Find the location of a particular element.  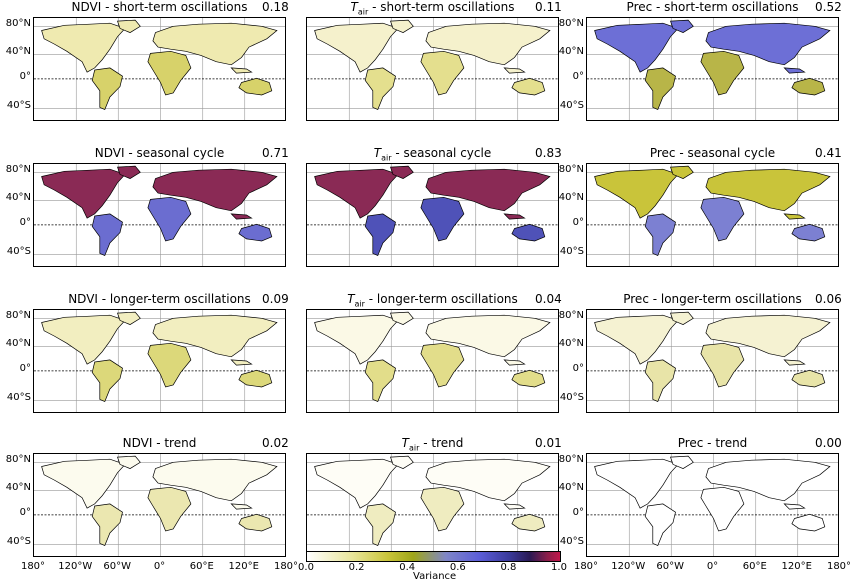

panel-variance-value: 0.71 is located at coordinates (275, 153).